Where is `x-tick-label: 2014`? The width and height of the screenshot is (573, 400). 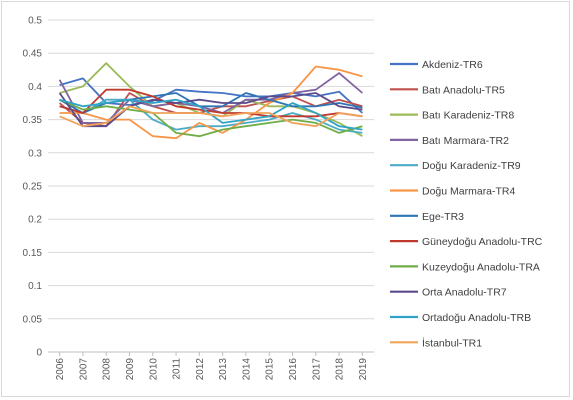 x-tick-label: 2014 is located at coordinates (246, 369).